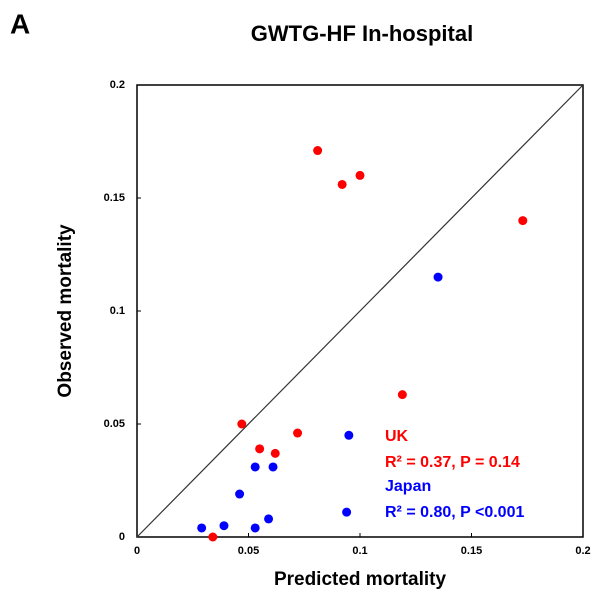  I want to click on panel-label: A, so click(20, 23).